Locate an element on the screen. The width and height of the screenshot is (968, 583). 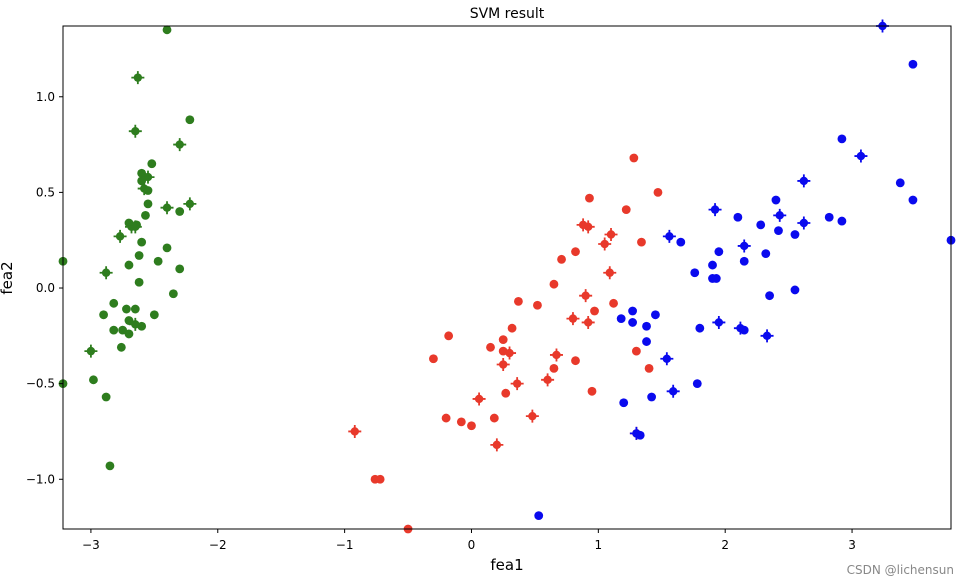
y-tick-label: 0.0 is located at coordinates (45, 288).